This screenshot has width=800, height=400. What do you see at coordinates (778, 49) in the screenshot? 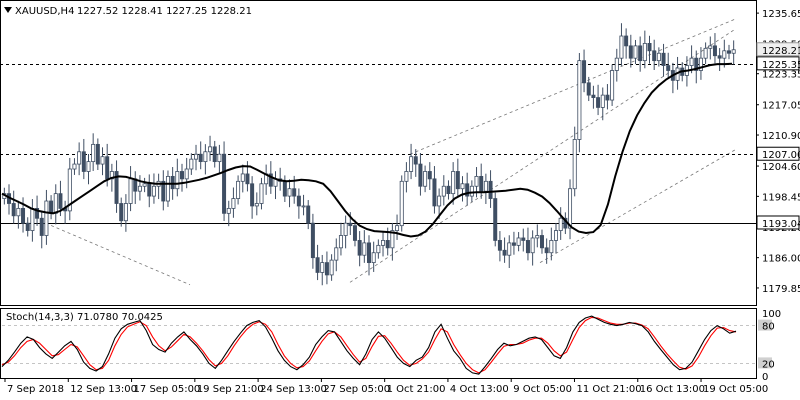
I see `current-price-box` at bounding box center [778, 49].